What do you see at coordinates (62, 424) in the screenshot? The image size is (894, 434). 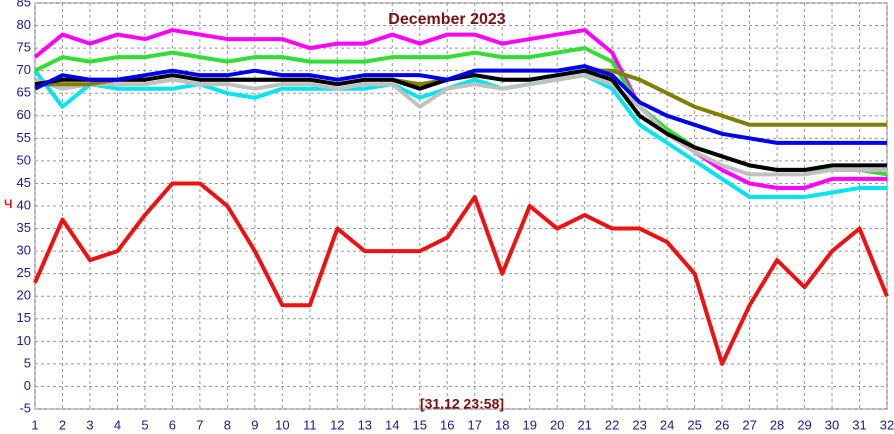 I see `x-tick-label: 2` at bounding box center [62, 424].